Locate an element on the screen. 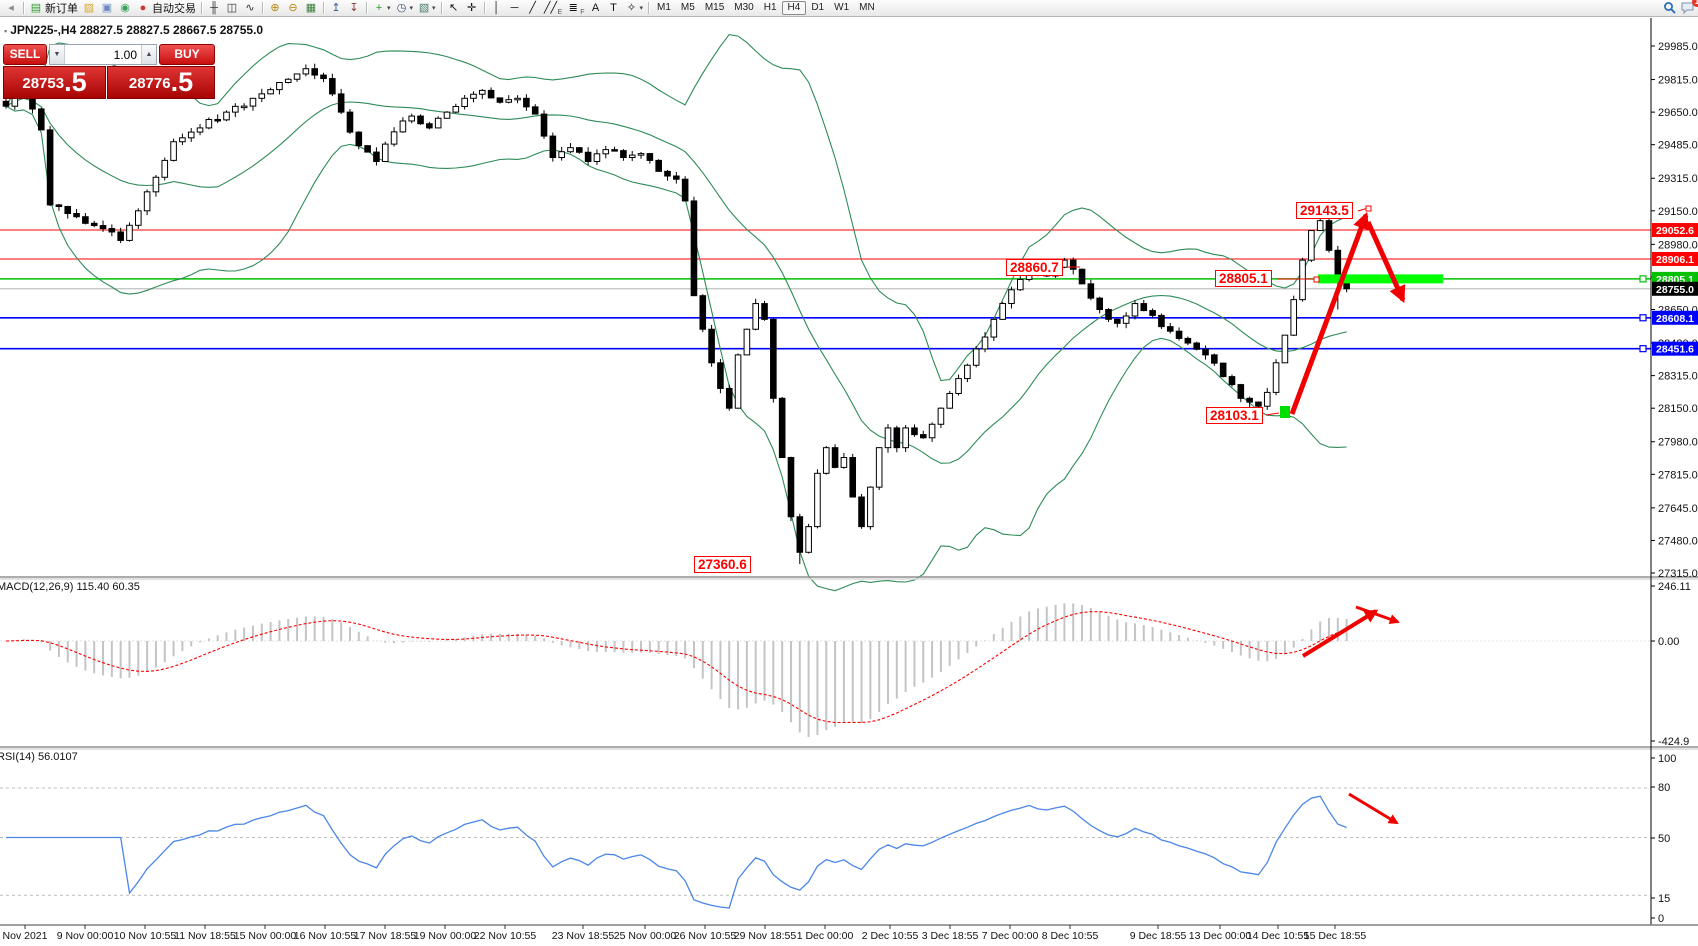 Image resolution: width=1698 pixels, height=946 pixels. timeframe-button-h4: H4 is located at coordinates (794, 8).